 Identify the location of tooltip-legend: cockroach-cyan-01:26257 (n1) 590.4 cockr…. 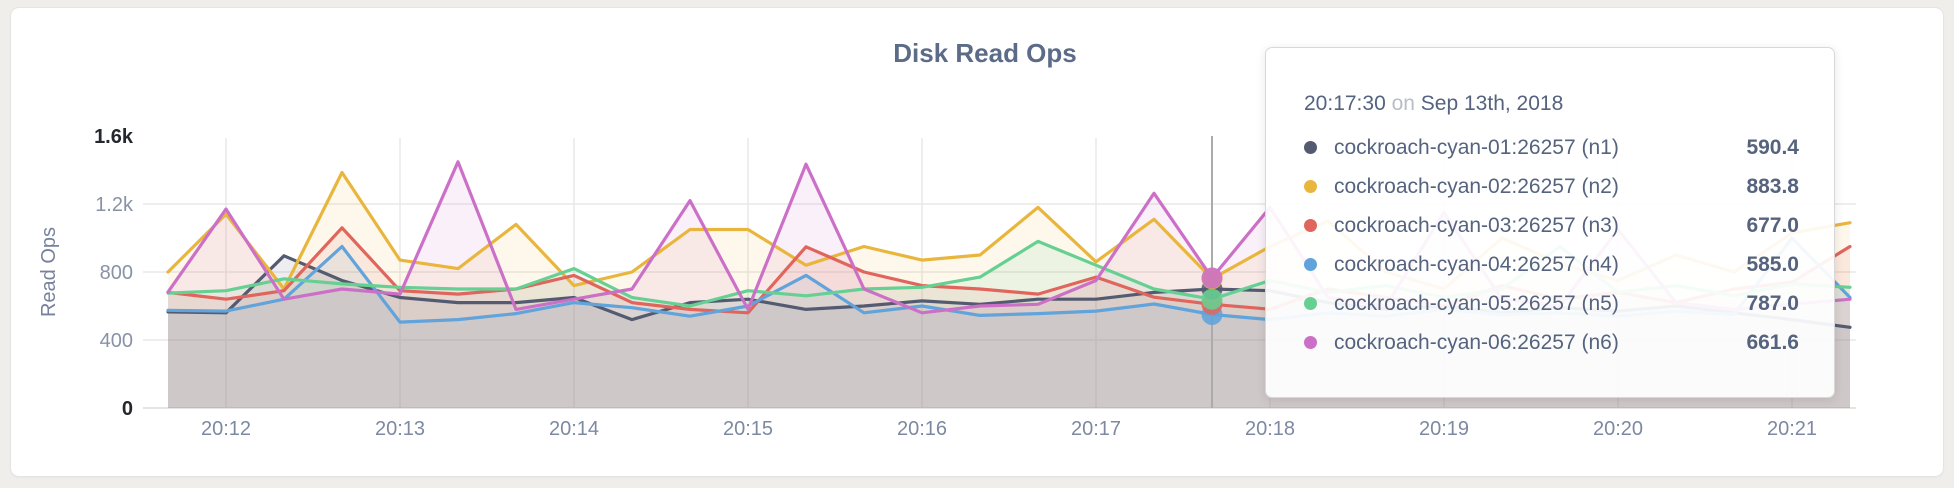
(1551, 245).